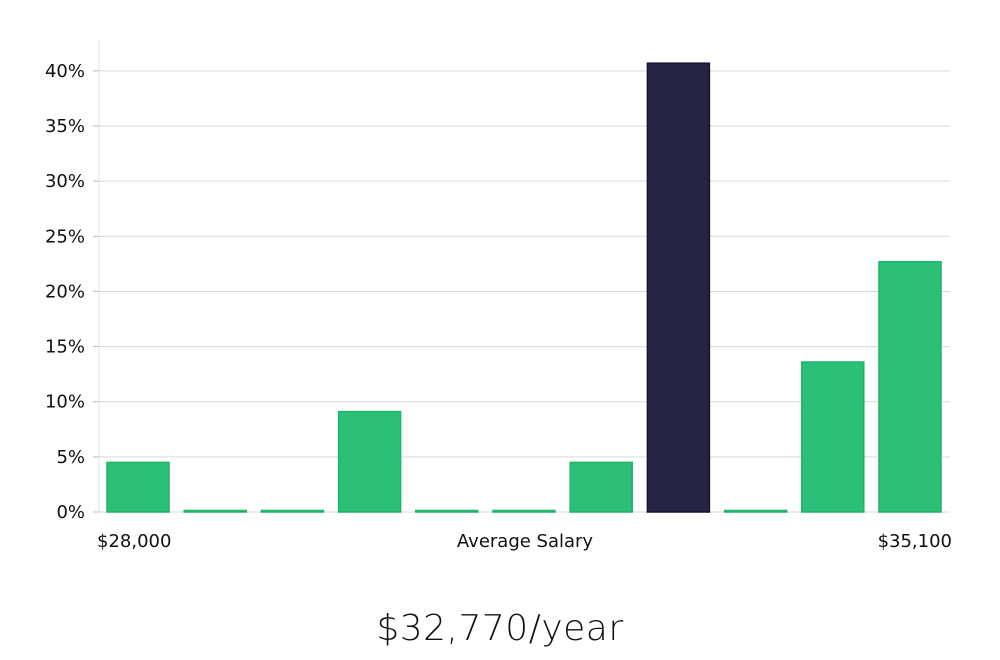 The width and height of the screenshot is (1000, 660). Describe the element at coordinates (65, 236) in the screenshot. I see `y-tick-label: 25%` at that location.